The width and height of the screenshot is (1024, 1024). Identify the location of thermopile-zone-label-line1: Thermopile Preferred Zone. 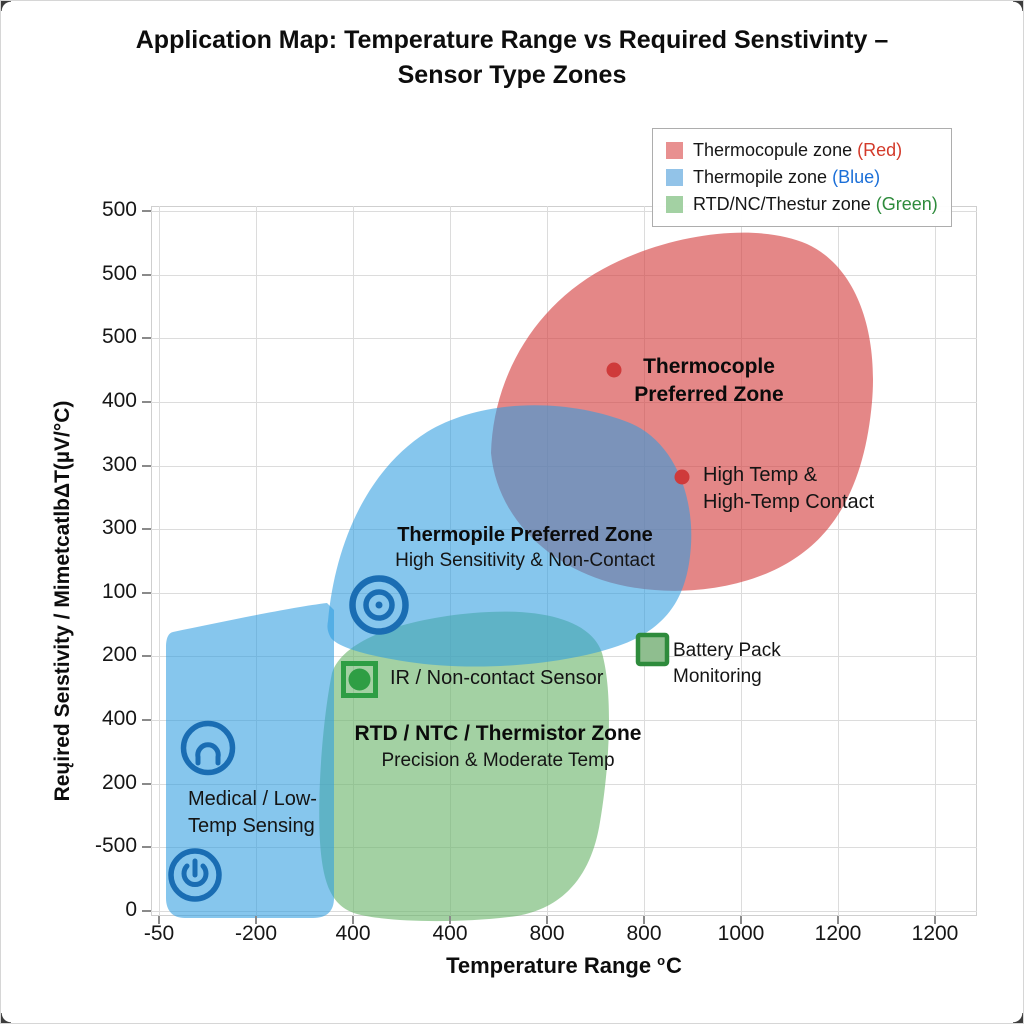
(525, 535).